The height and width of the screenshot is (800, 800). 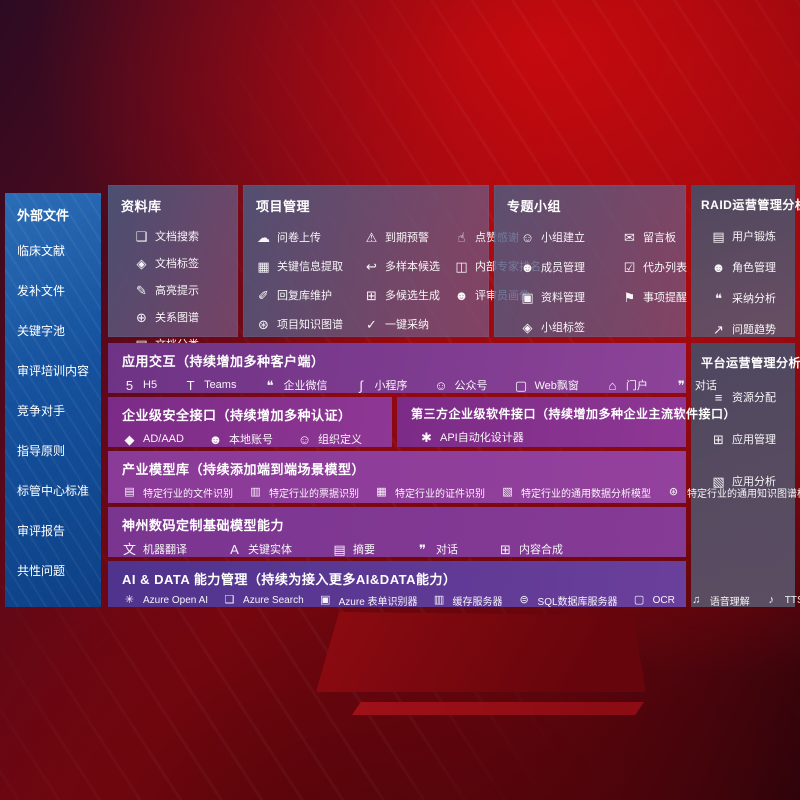 I want to click on feature-label: 一键采纳, so click(x=407, y=325).